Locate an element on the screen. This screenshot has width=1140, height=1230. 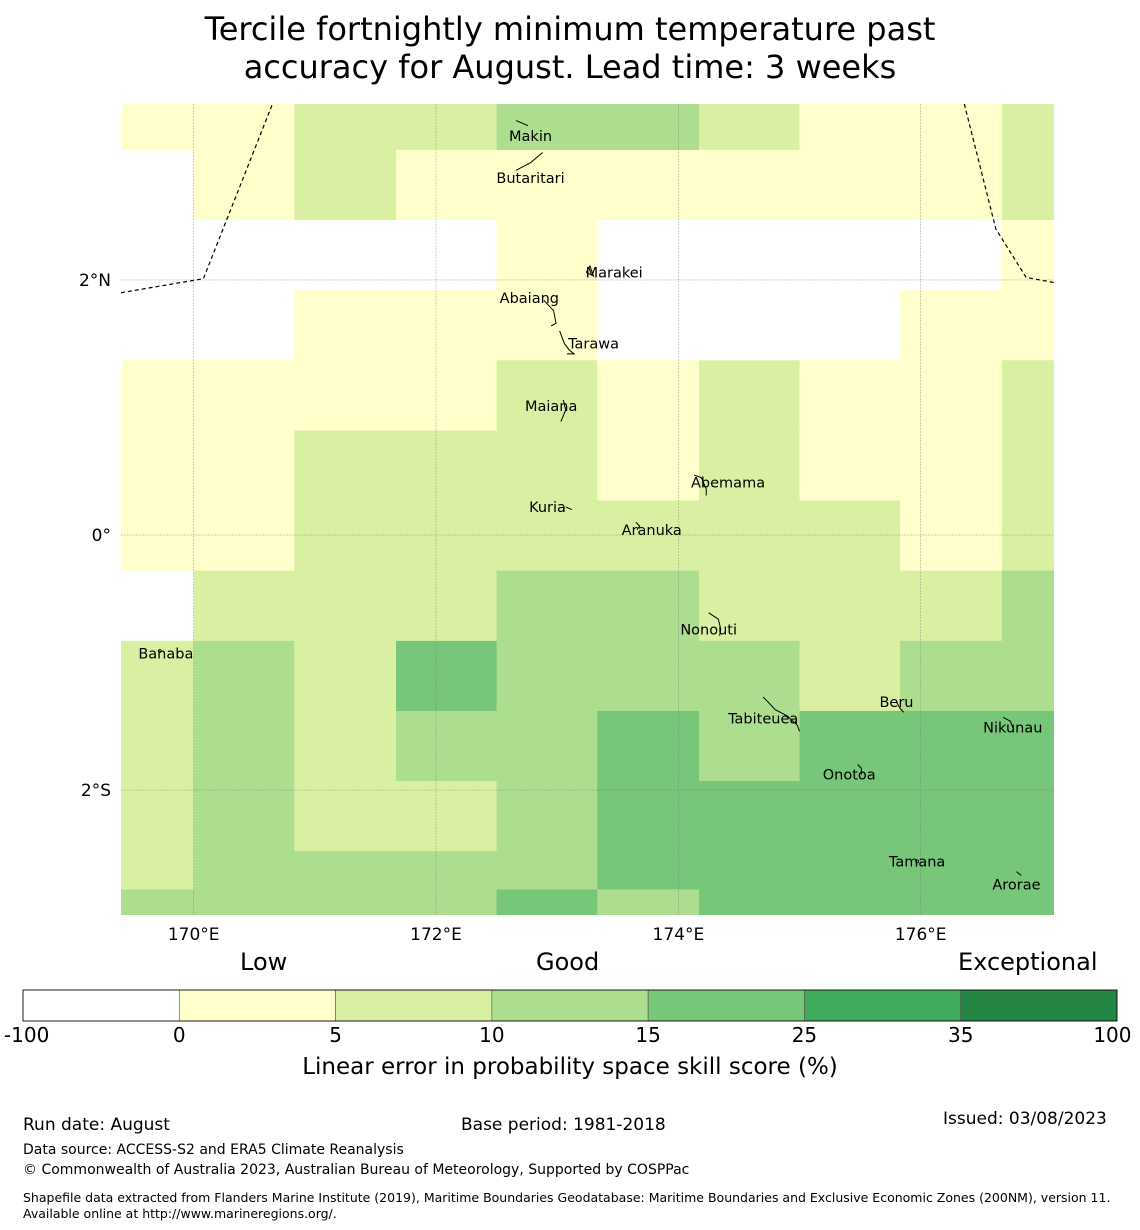
title-line-2: accuracy for August. Lead time: 3 weeks is located at coordinates (570, 67).